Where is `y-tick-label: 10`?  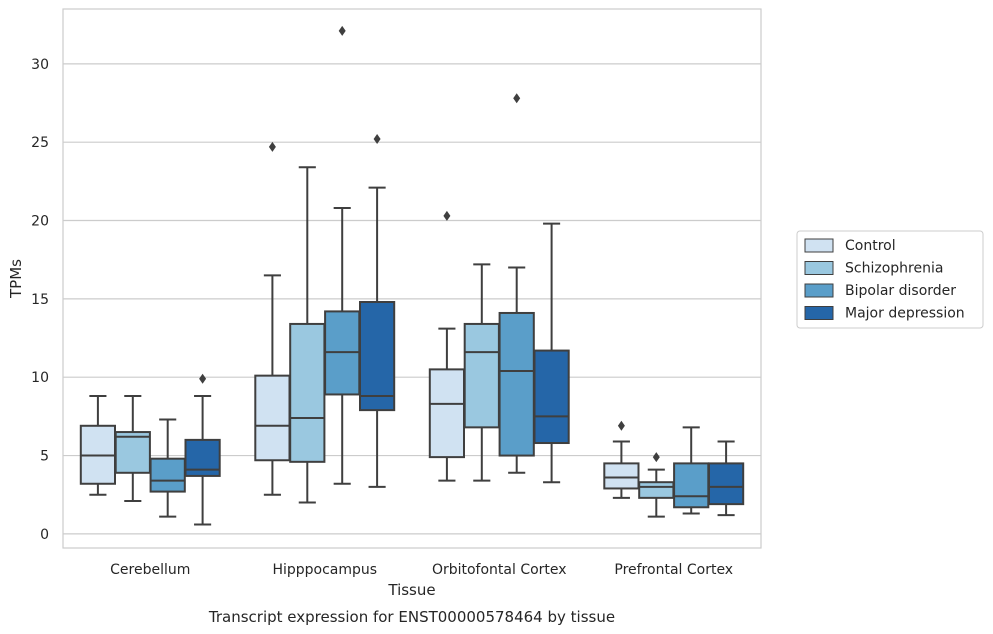 y-tick-label: 10 is located at coordinates (40, 378).